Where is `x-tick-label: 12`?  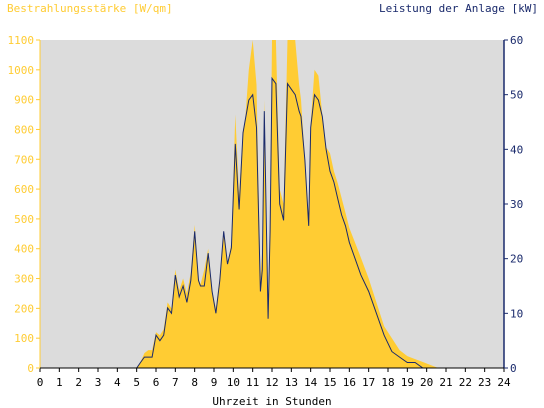
x-tick-label: 12 is located at coordinates (271, 382).